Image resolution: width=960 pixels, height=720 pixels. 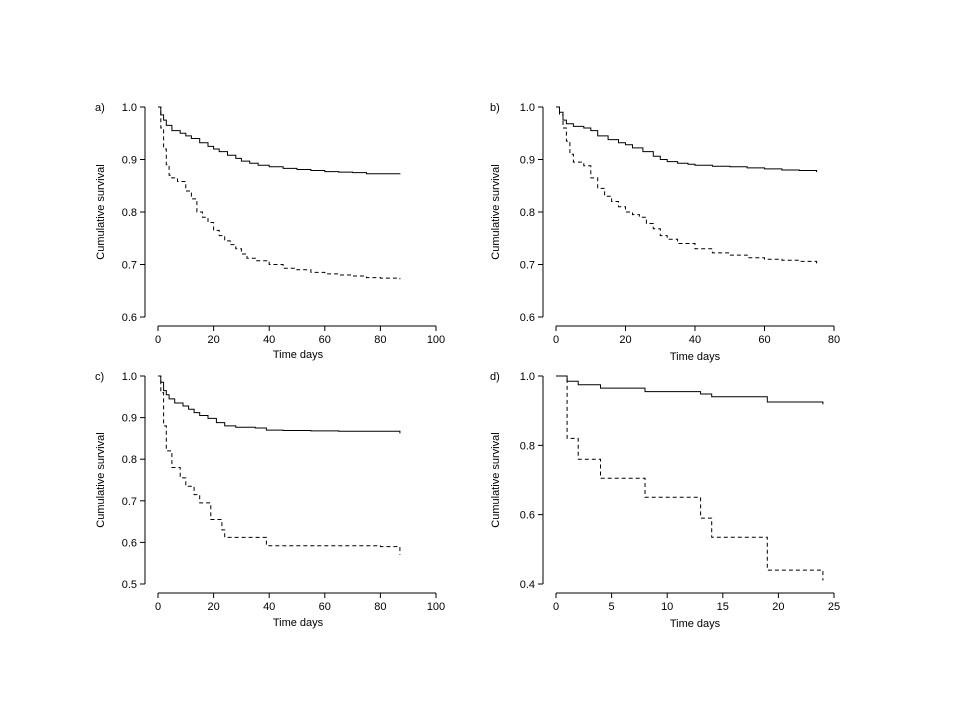 I want to click on plot-area: 0 20 40 60 80 0.6 0.7 0.8 0.9 1.0, so click(x=680, y=224).